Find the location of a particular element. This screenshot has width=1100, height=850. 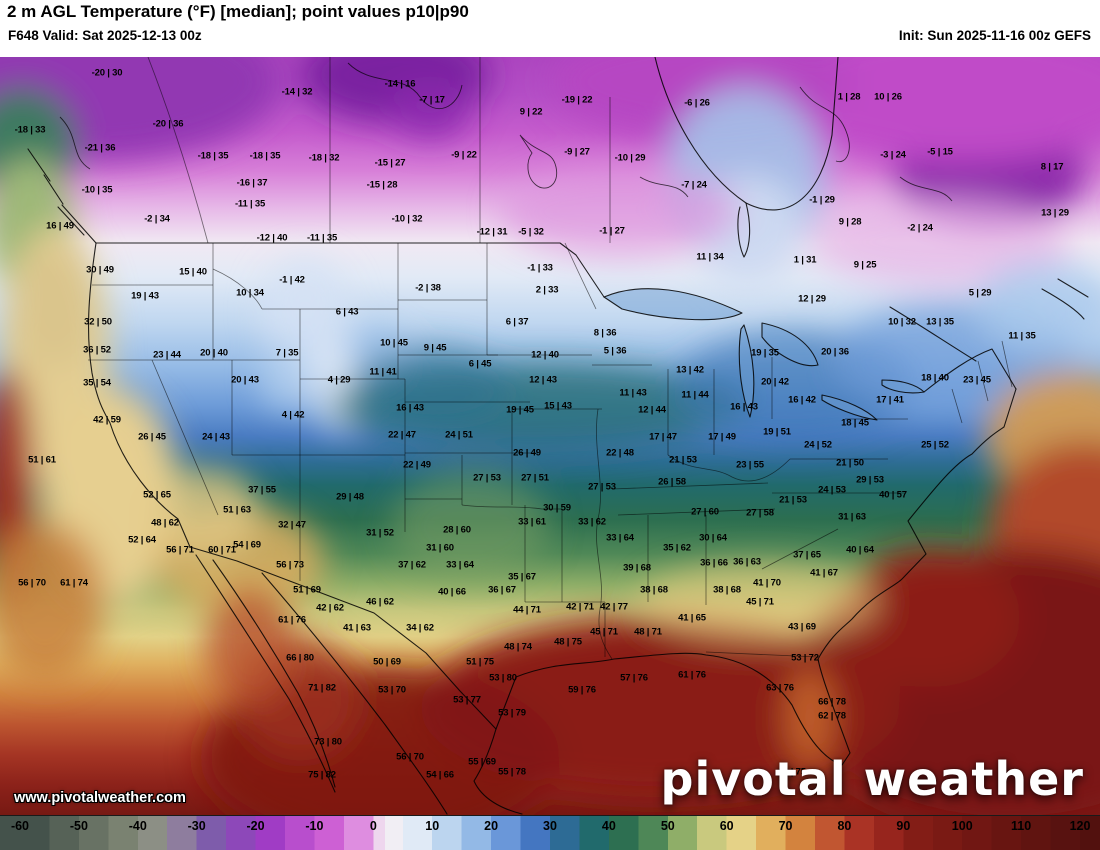

colorbar-tick: -40 is located at coordinates (137, 826).